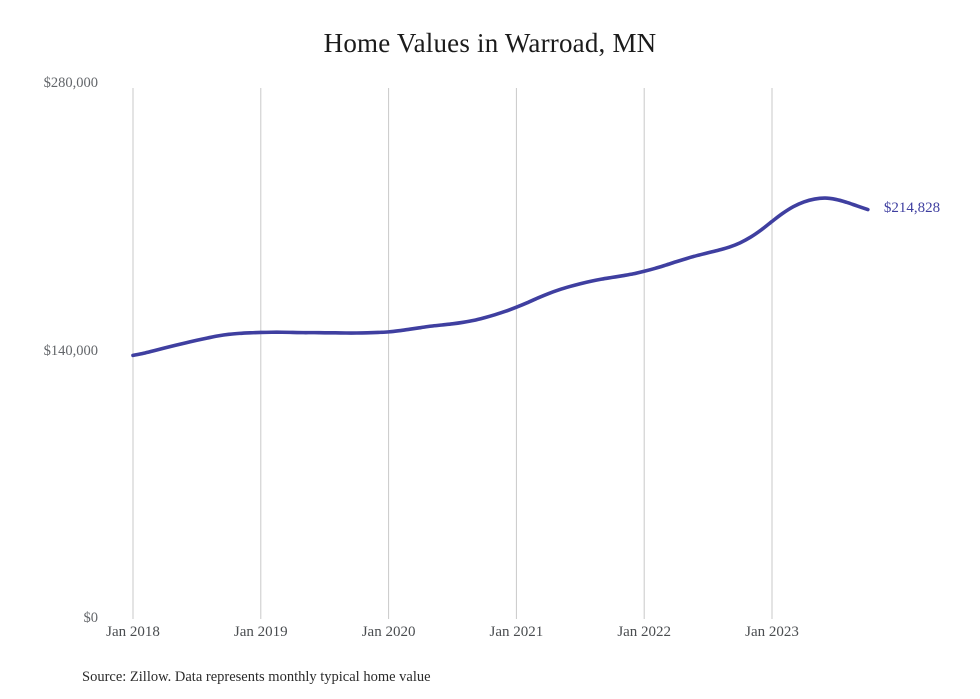 This screenshot has height=699, width=980. What do you see at coordinates (644, 632) in the screenshot?
I see `x-tick-label: Jan 2022` at bounding box center [644, 632].